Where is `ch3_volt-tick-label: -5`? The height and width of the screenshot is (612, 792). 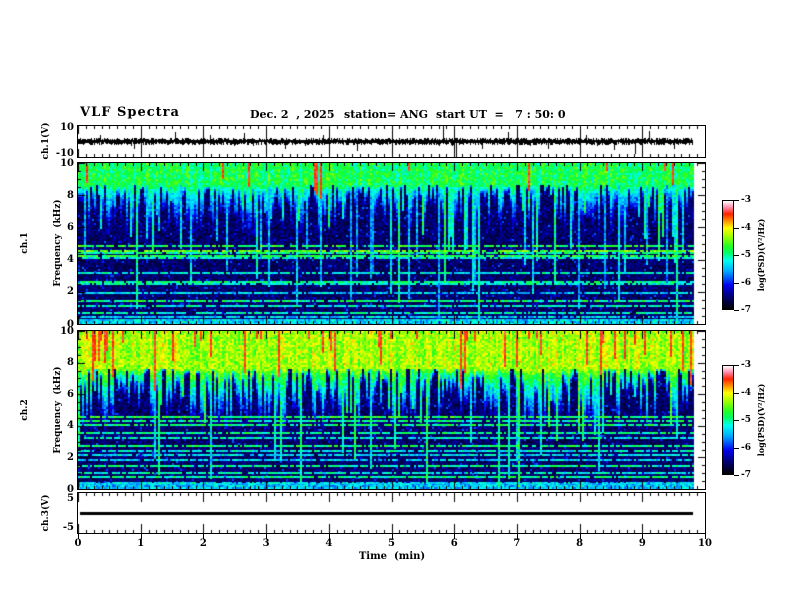 ch3_volt-tick-label: -5 is located at coordinates (68, 527).